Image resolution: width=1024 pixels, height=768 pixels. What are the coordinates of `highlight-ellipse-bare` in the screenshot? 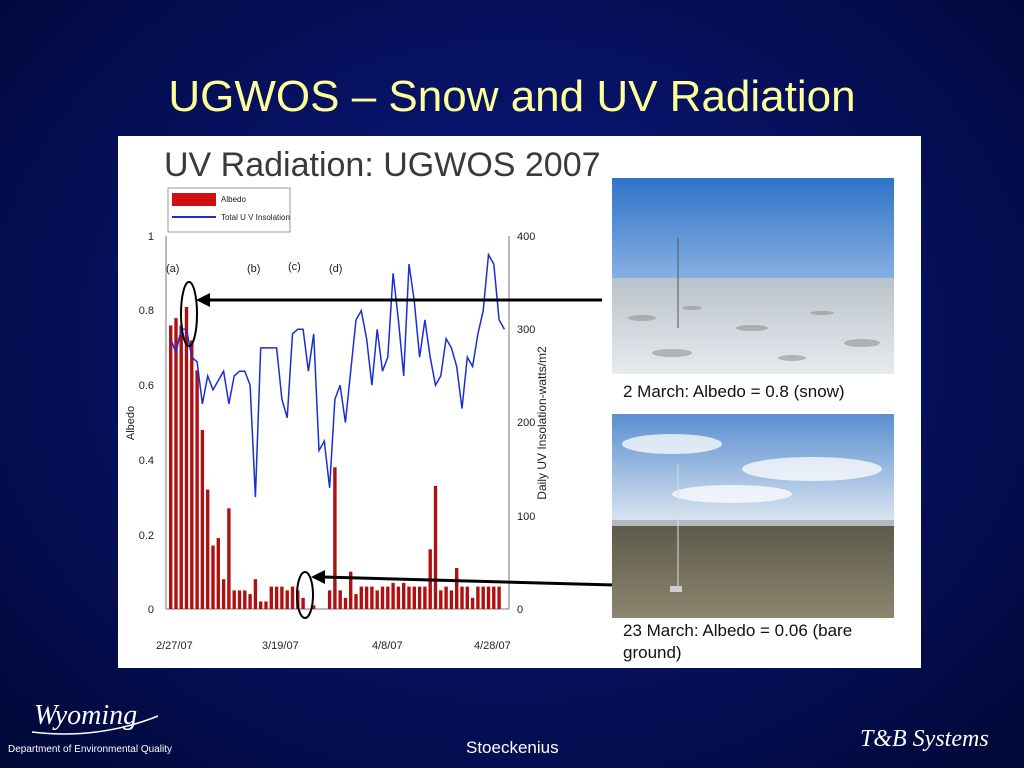 It's located at (305, 595).